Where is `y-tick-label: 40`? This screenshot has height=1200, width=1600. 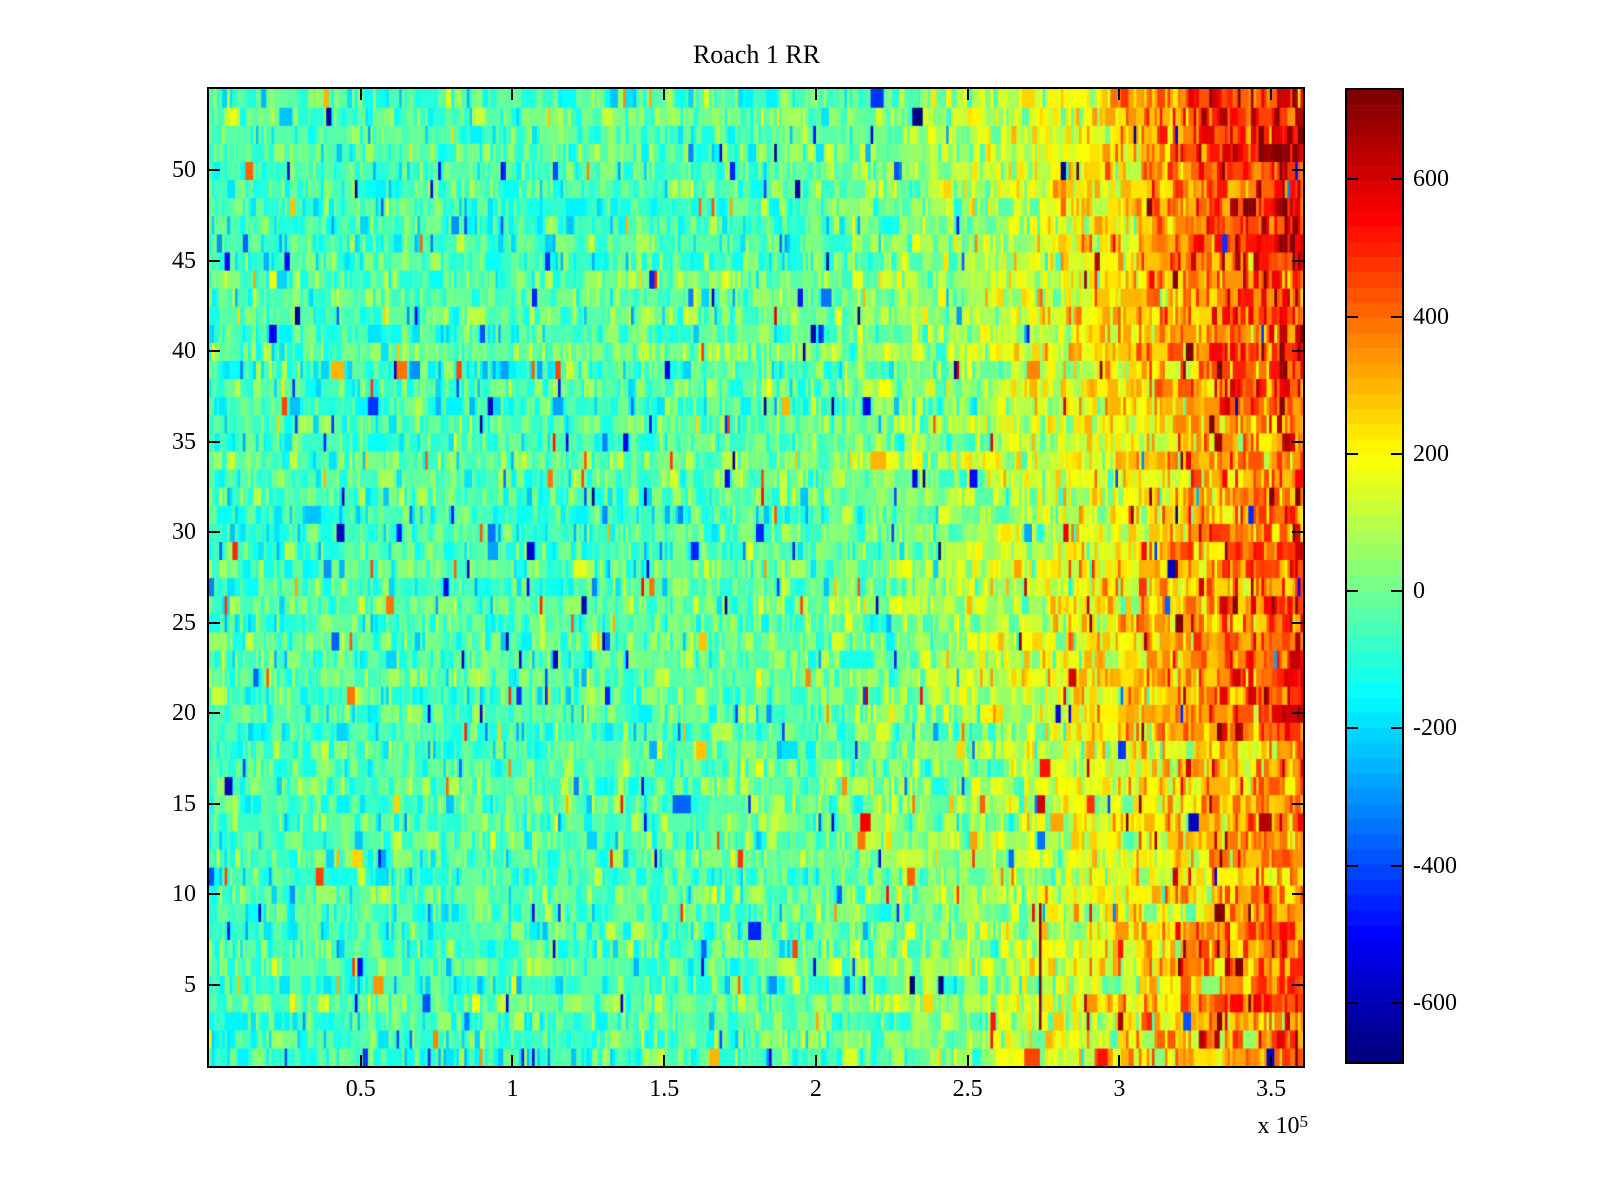 y-tick-label: 40 is located at coordinates (184, 351).